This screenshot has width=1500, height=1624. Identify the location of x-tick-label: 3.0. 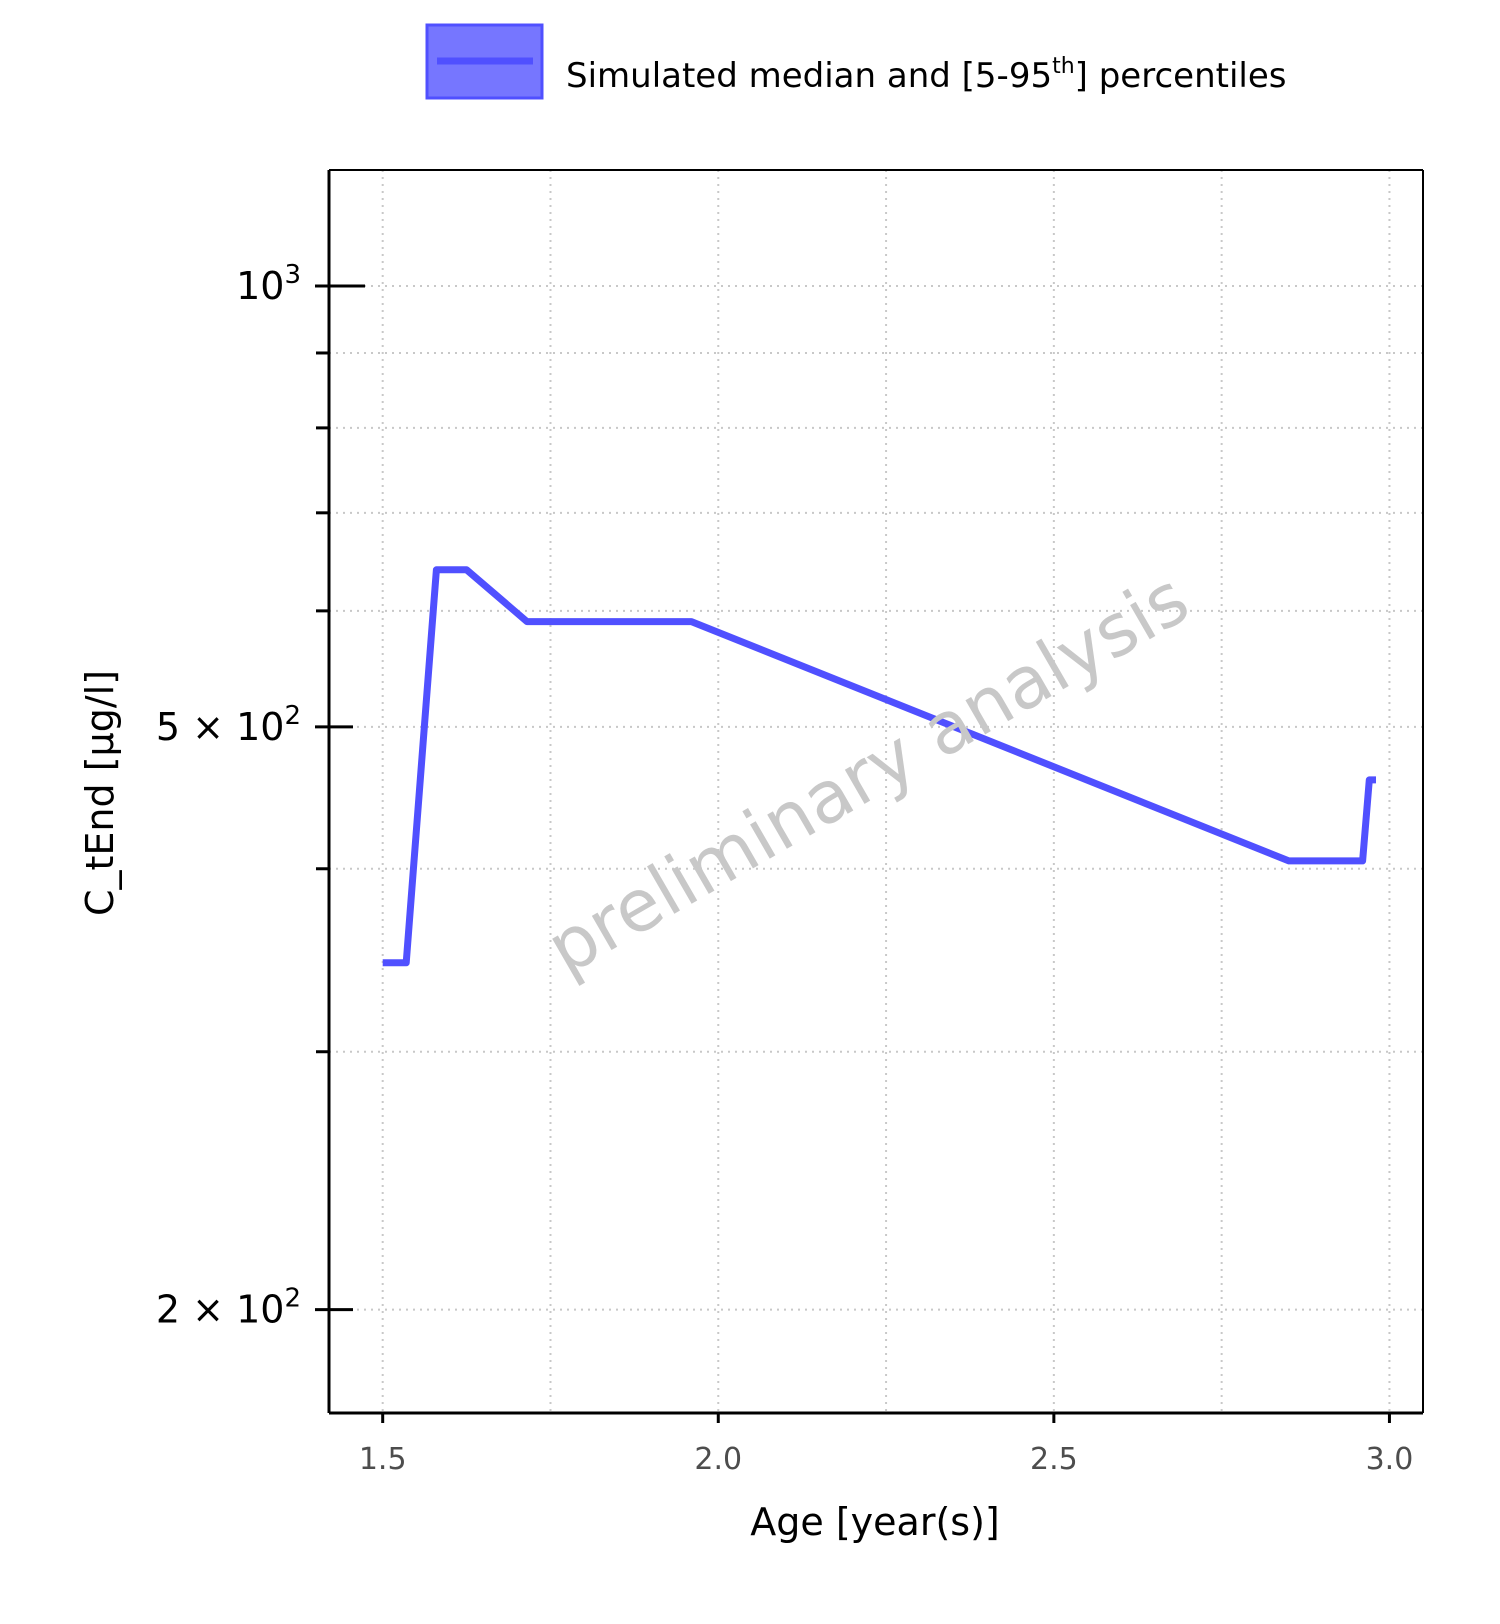
(1390, 1459).